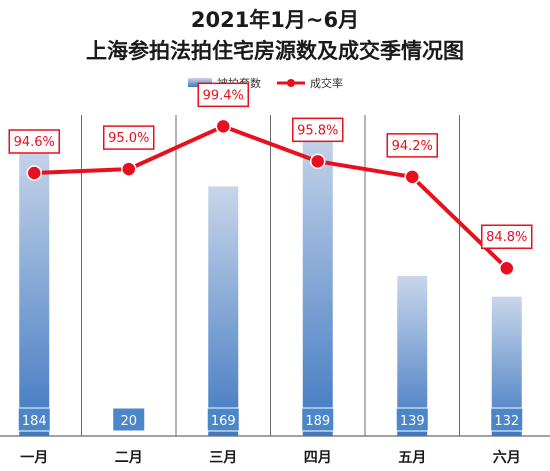  I want to click on chart-title-line2: 上海参拍法拍住宅房源数及成交季情况图, so click(275, 51).